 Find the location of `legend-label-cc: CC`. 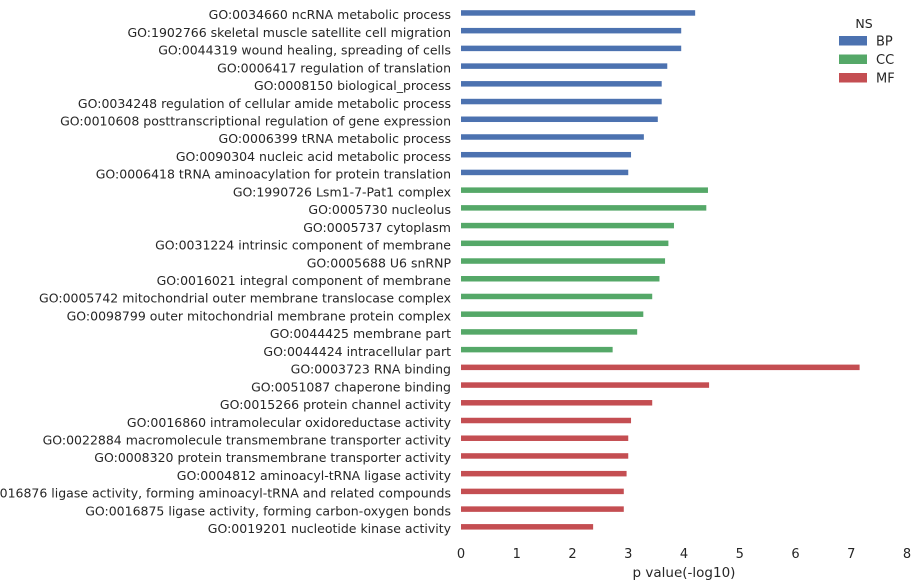

legend-label-cc: CC is located at coordinates (885, 60).